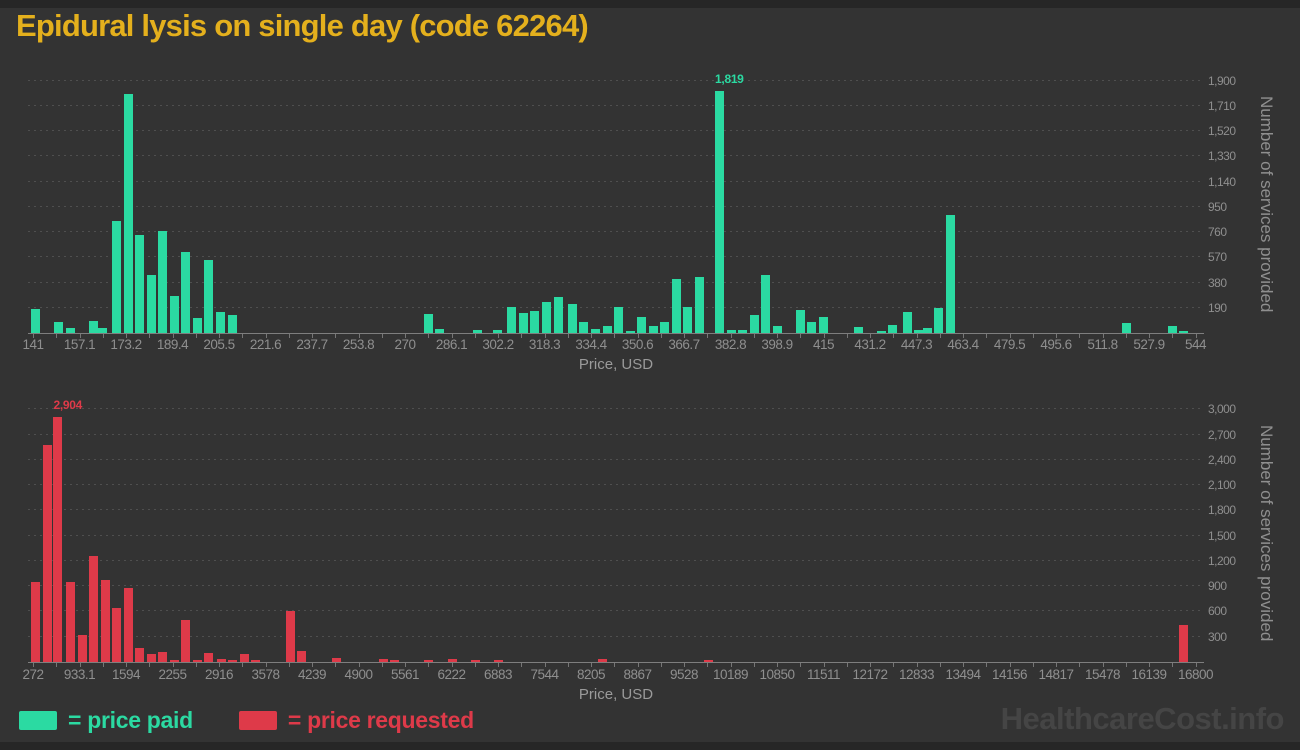  Describe the element at coordinates (358, 344) in the screenshot. I see `x-tick-label: 253.8` at that location.